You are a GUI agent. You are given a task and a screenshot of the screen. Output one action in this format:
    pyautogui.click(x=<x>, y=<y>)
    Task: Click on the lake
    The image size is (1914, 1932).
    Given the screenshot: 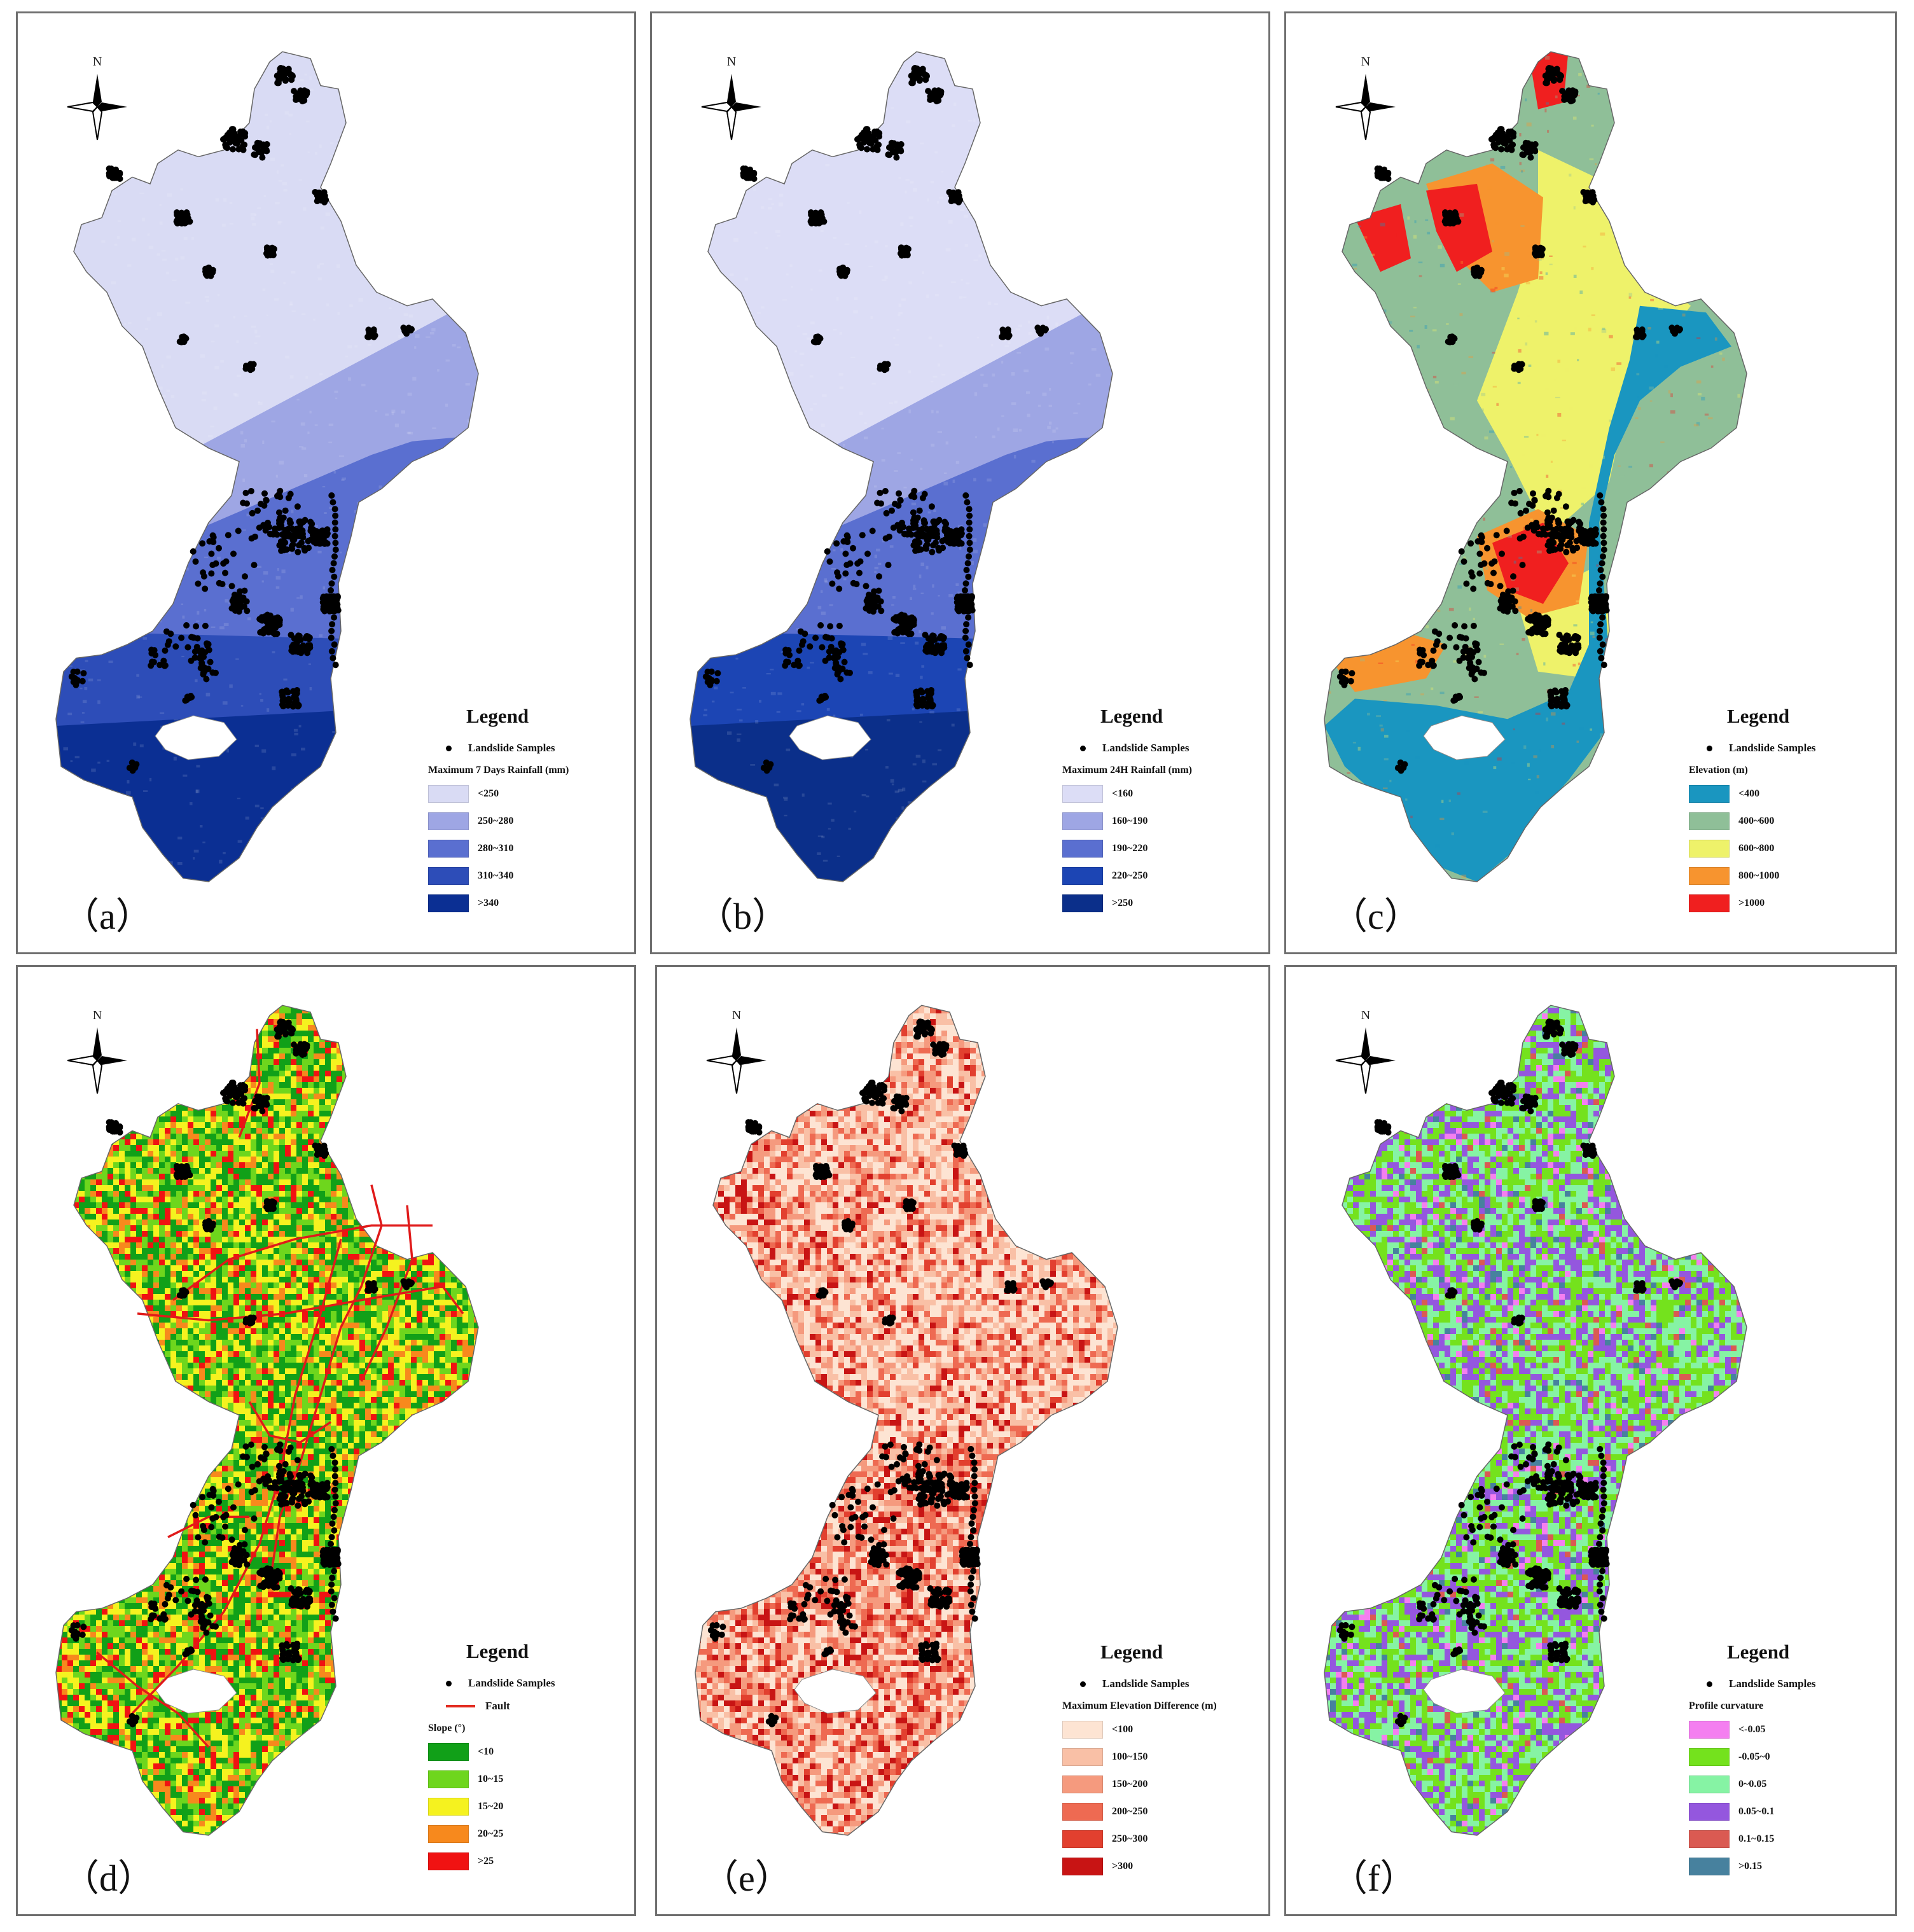 What is the action you would take?
    pyautogui.click(x=196, y=737)
    